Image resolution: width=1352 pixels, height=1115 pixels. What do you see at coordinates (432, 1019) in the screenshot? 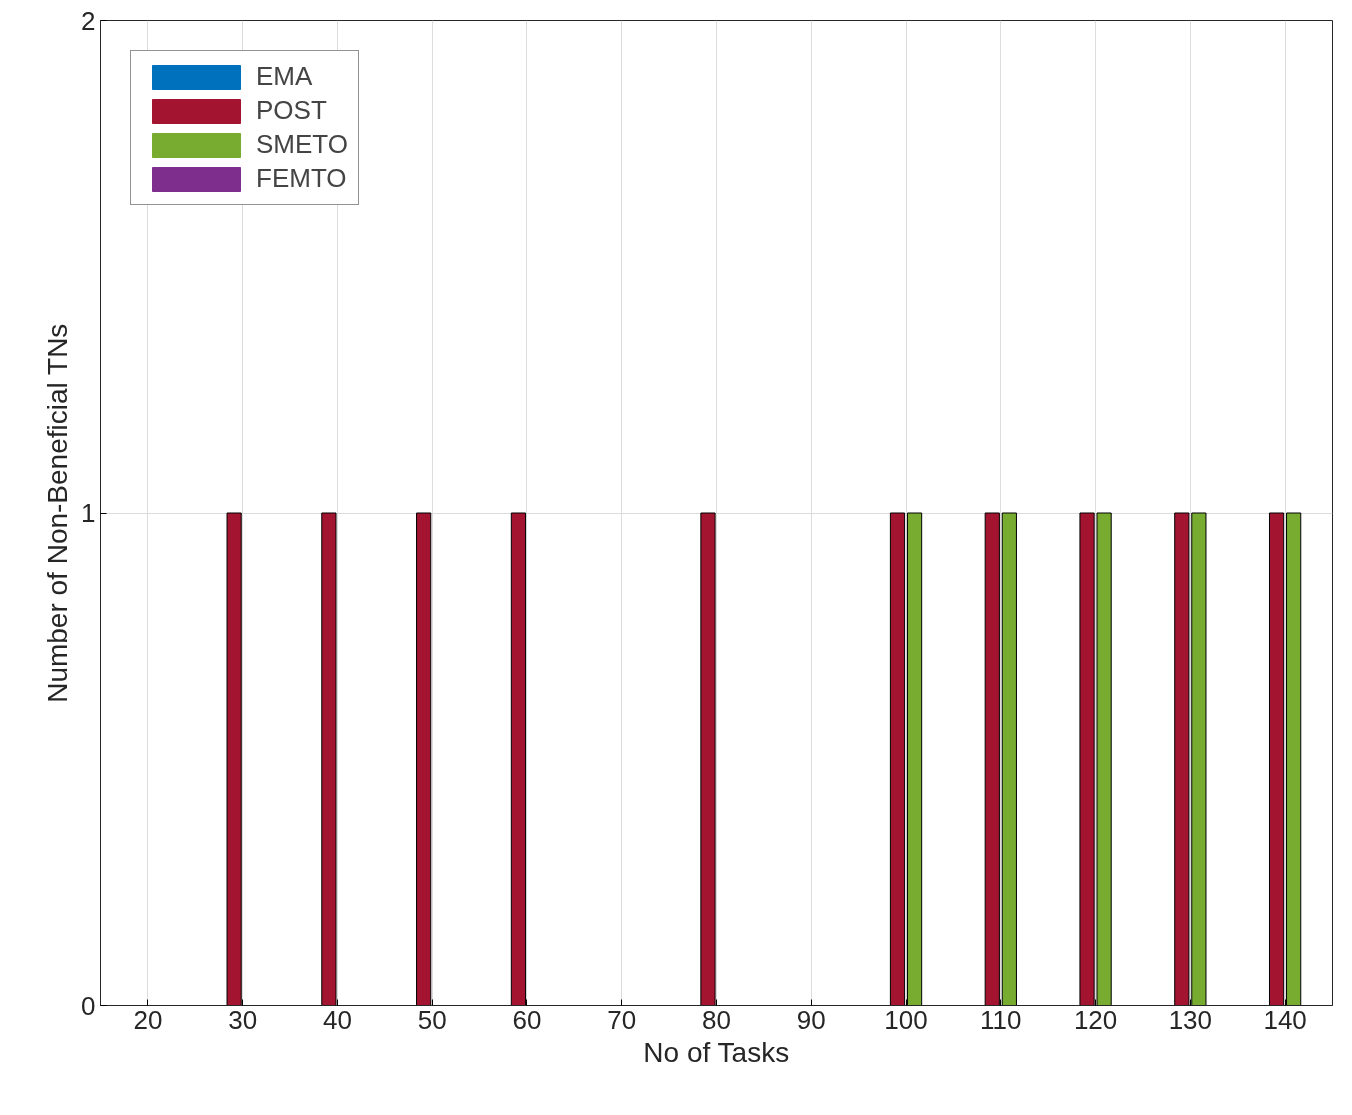
I see `x-tick-label: 50` at bounding box center [432, 1019].